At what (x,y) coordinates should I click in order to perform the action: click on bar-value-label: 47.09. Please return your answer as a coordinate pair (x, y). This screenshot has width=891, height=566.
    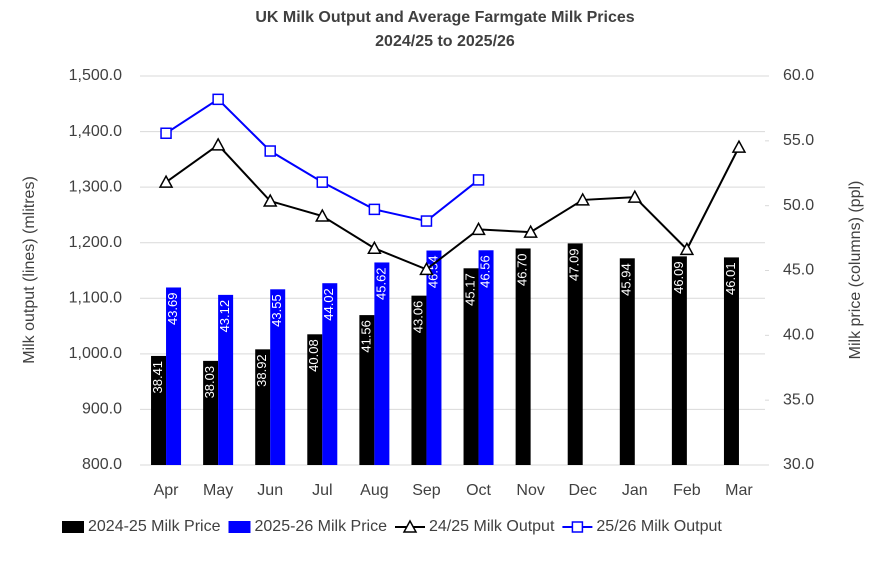
    Looking at the image, I should click on (574, 264).